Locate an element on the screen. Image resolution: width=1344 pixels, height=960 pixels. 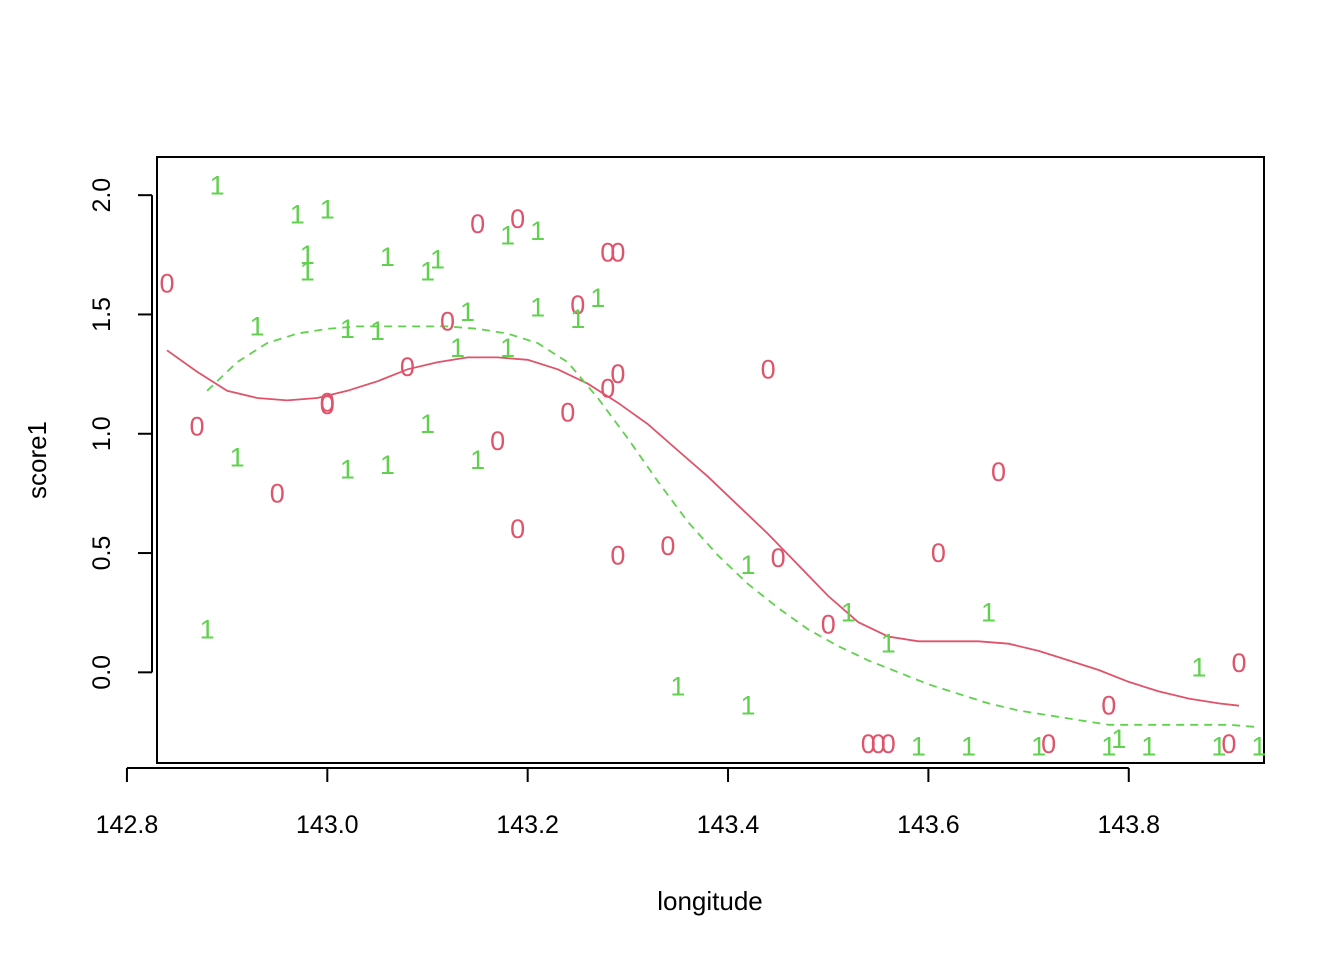
y-tick-label: 0.5 is located at coordinates (102, 553).